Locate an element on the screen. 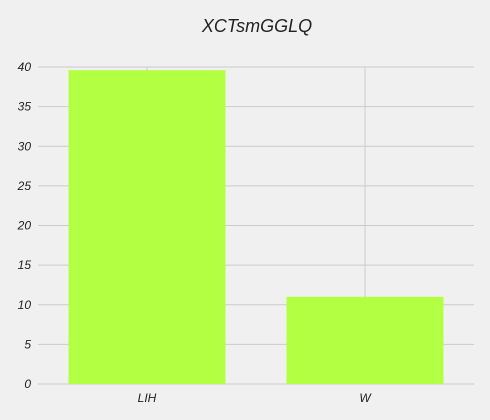 This screenshot has height=420, width=490. x-tick-label: W is located at coordinates (365, 398).